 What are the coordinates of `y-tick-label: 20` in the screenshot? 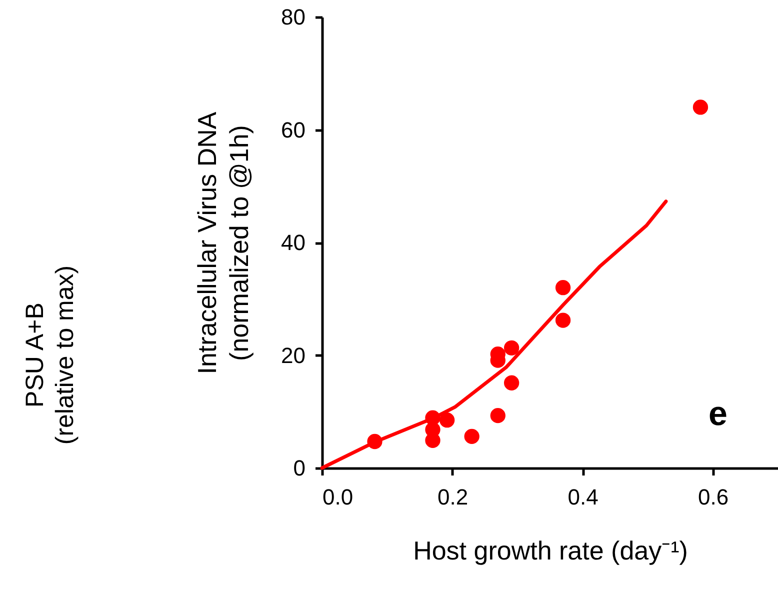 It's located at (293, 355).